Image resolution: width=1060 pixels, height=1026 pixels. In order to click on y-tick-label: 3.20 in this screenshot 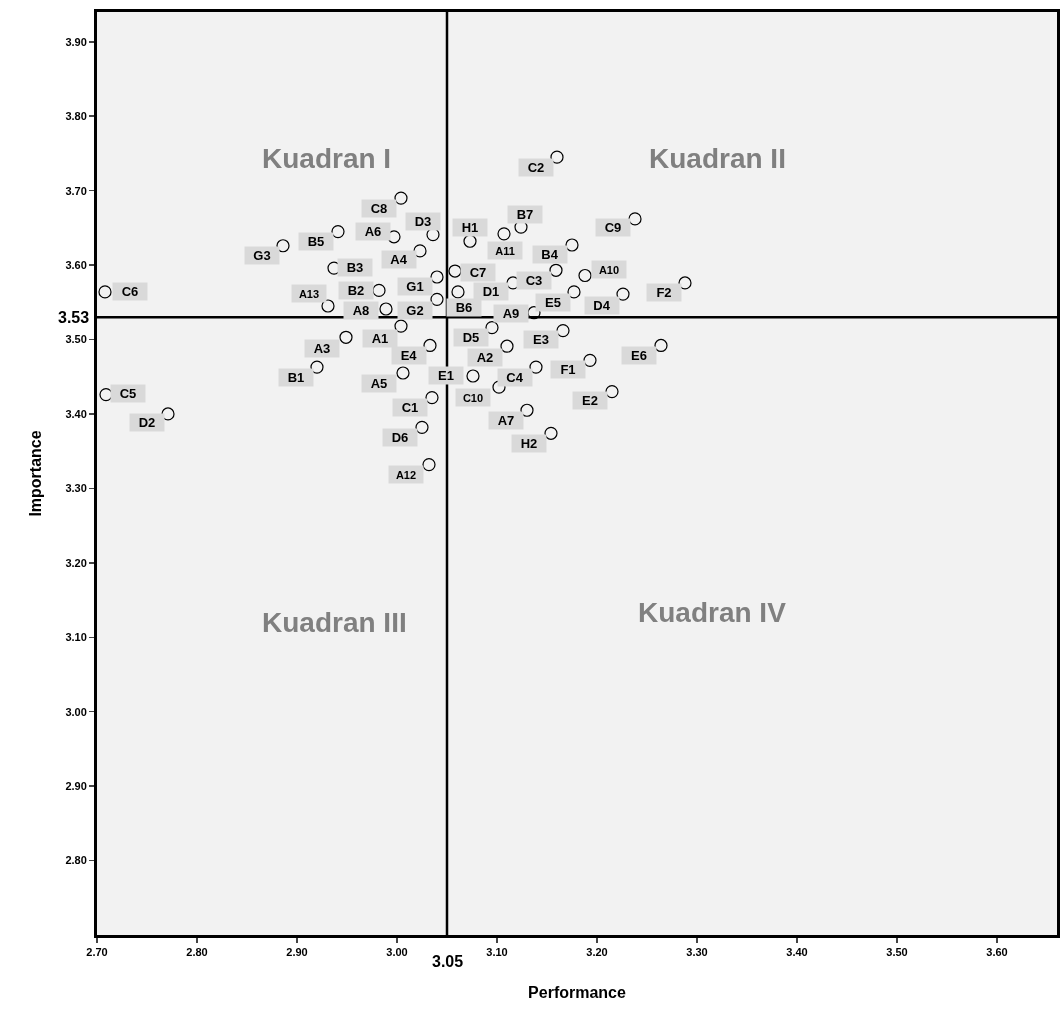, I will do `click(76, 562)`.